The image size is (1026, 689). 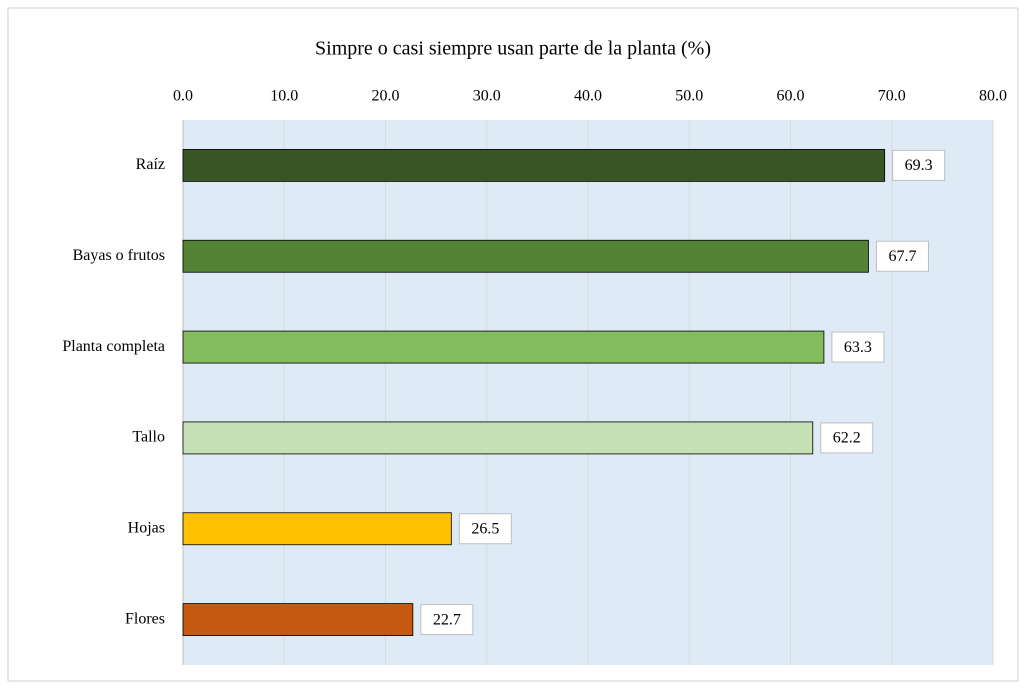 I want to click on x-tick-label: 30.0, so click(x=487, y=96).